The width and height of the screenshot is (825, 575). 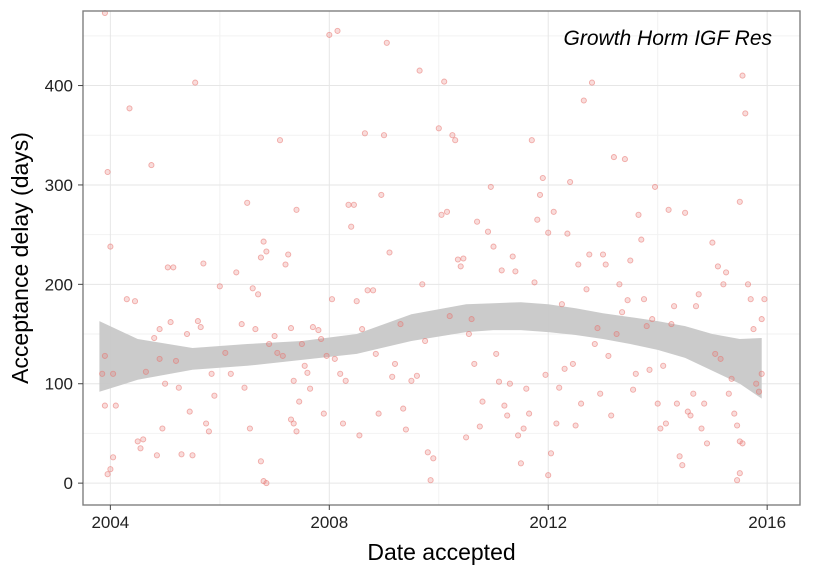 I want to click on y-axis-title: Acceptance delay (days), so click(x=20, y=258).